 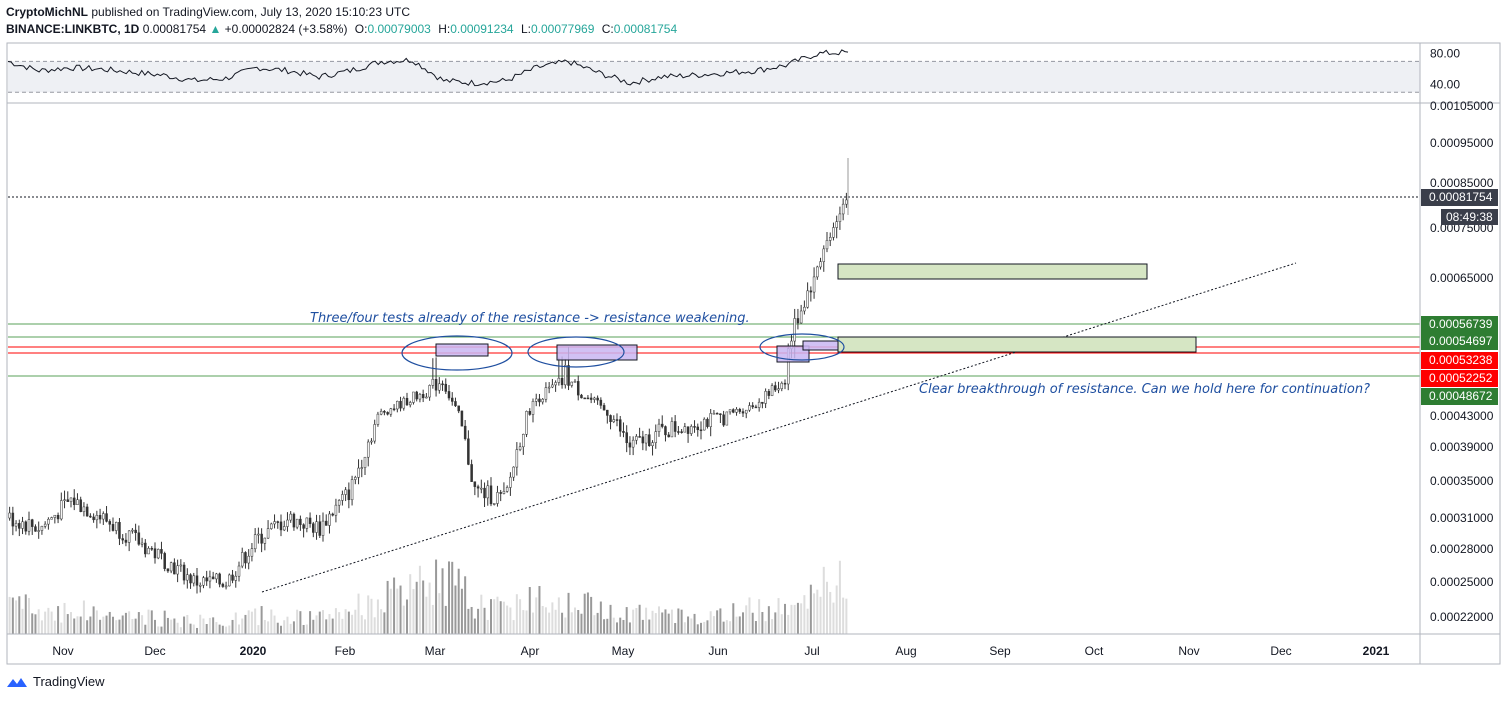 What do you see at coordinates (482, 29) in the screenshot?
I see `high-value: 0.00091234` at bounding box center [482, 29].